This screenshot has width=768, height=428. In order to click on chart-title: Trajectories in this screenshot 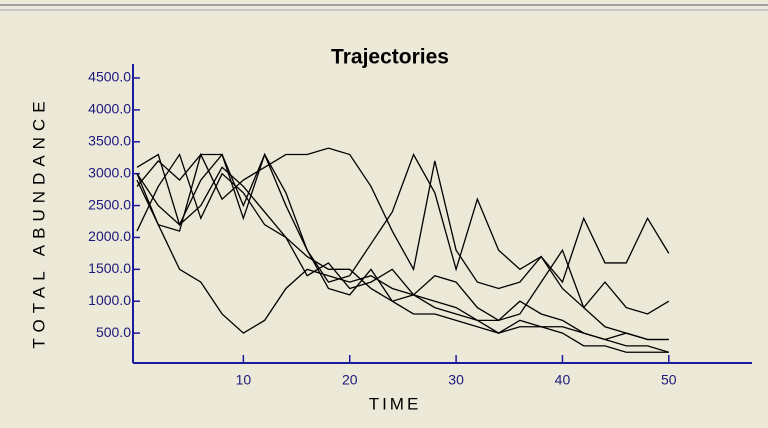, I will do `click(390, 57)`.